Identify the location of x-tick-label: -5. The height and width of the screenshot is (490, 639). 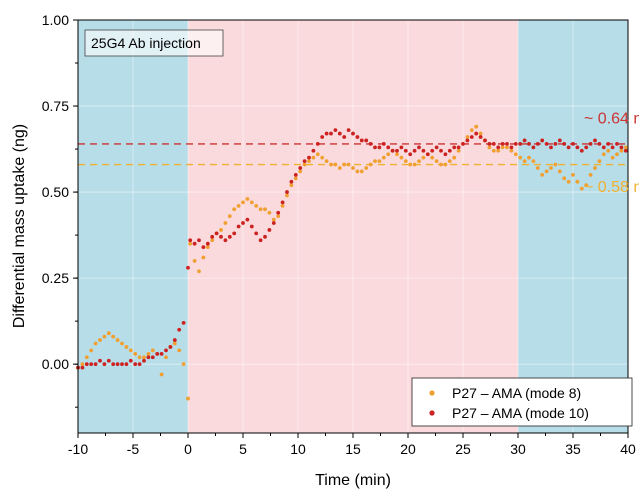
(133, 449).